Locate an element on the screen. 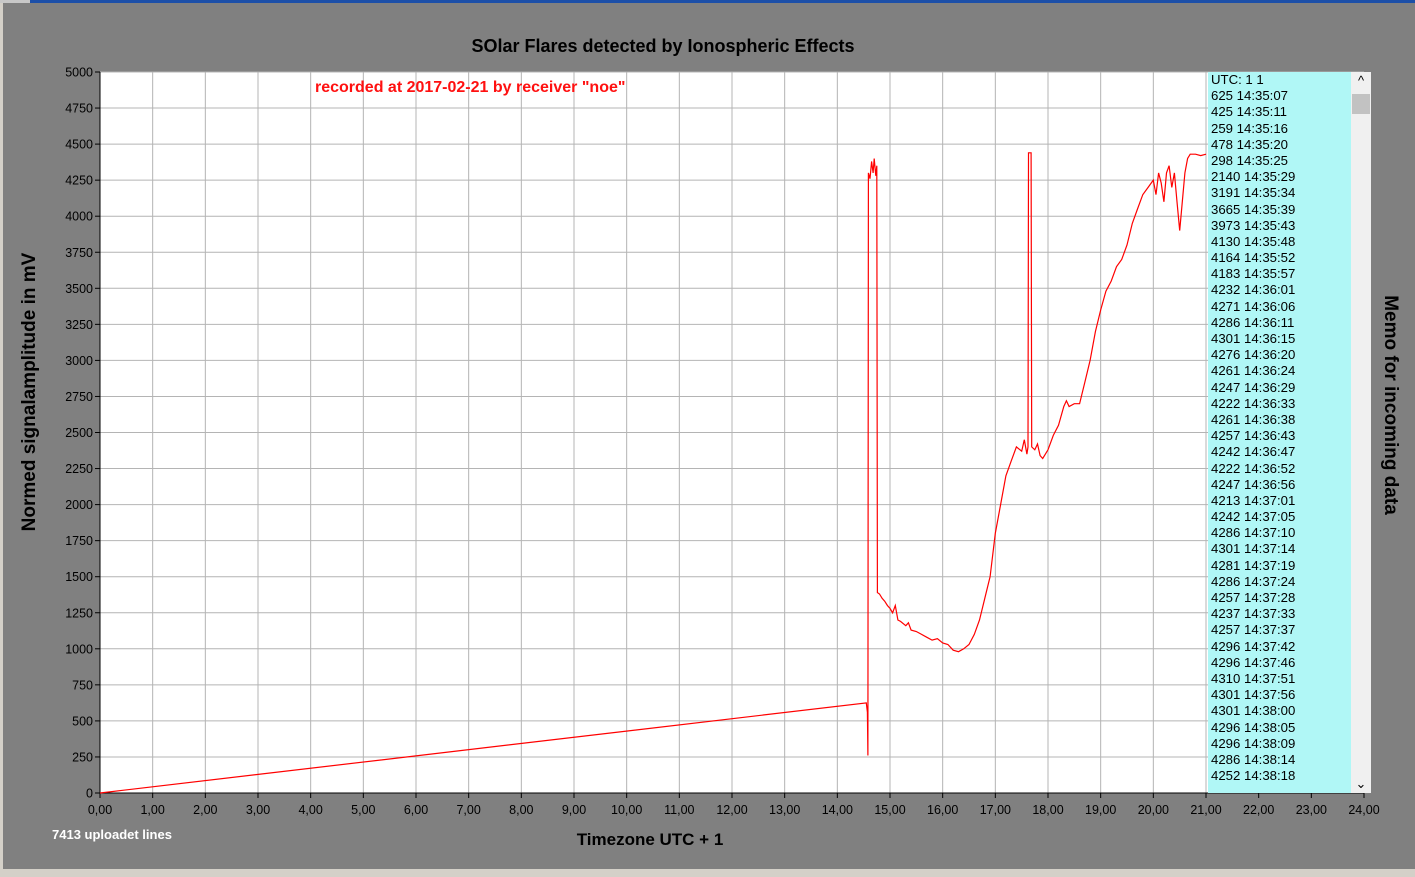 This screenshot has width=1415, height=877. y-tick-label: 500 is located at coordinates (82, 721).